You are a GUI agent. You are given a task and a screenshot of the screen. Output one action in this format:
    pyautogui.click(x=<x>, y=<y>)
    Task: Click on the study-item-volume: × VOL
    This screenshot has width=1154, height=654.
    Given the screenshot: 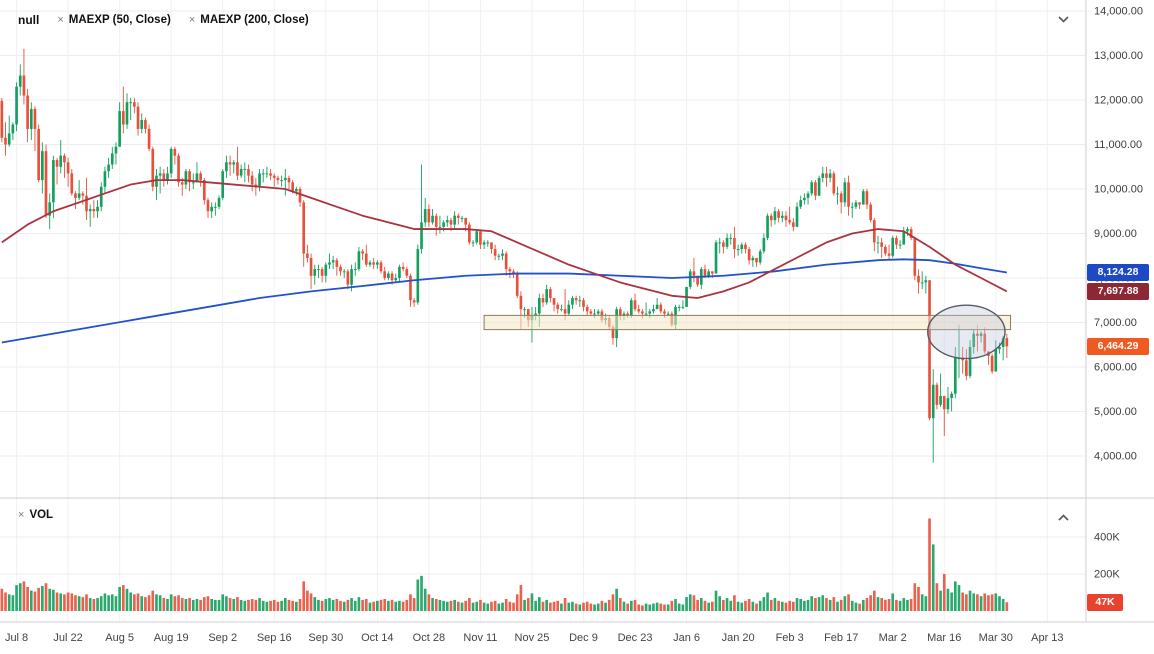 What is the action you would take?
    pyautogui.click(x=35, y=515)
    